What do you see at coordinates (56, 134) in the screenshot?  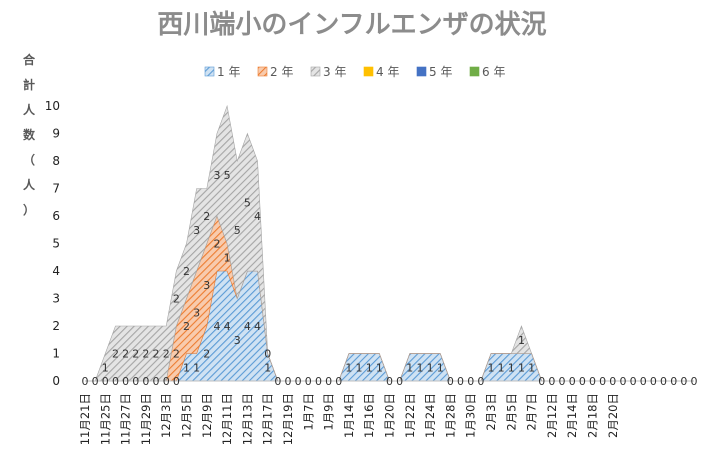 I see `y-tick-label: 9` at bounding box center [56, 134].